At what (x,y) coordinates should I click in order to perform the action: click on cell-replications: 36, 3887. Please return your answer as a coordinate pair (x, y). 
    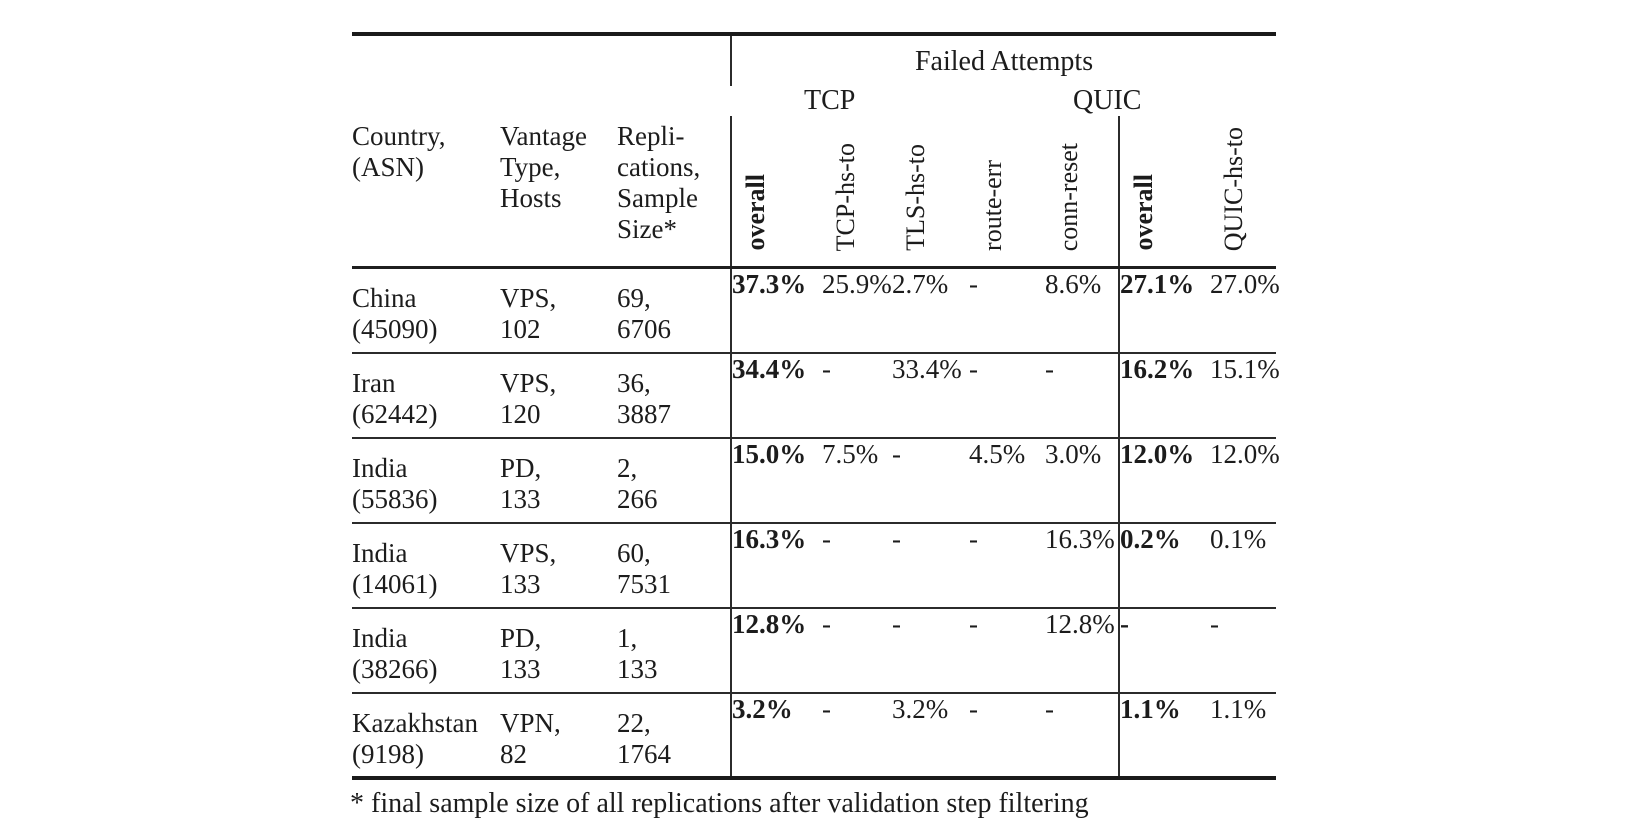
    Looking at the image, I should click on (674, 395).